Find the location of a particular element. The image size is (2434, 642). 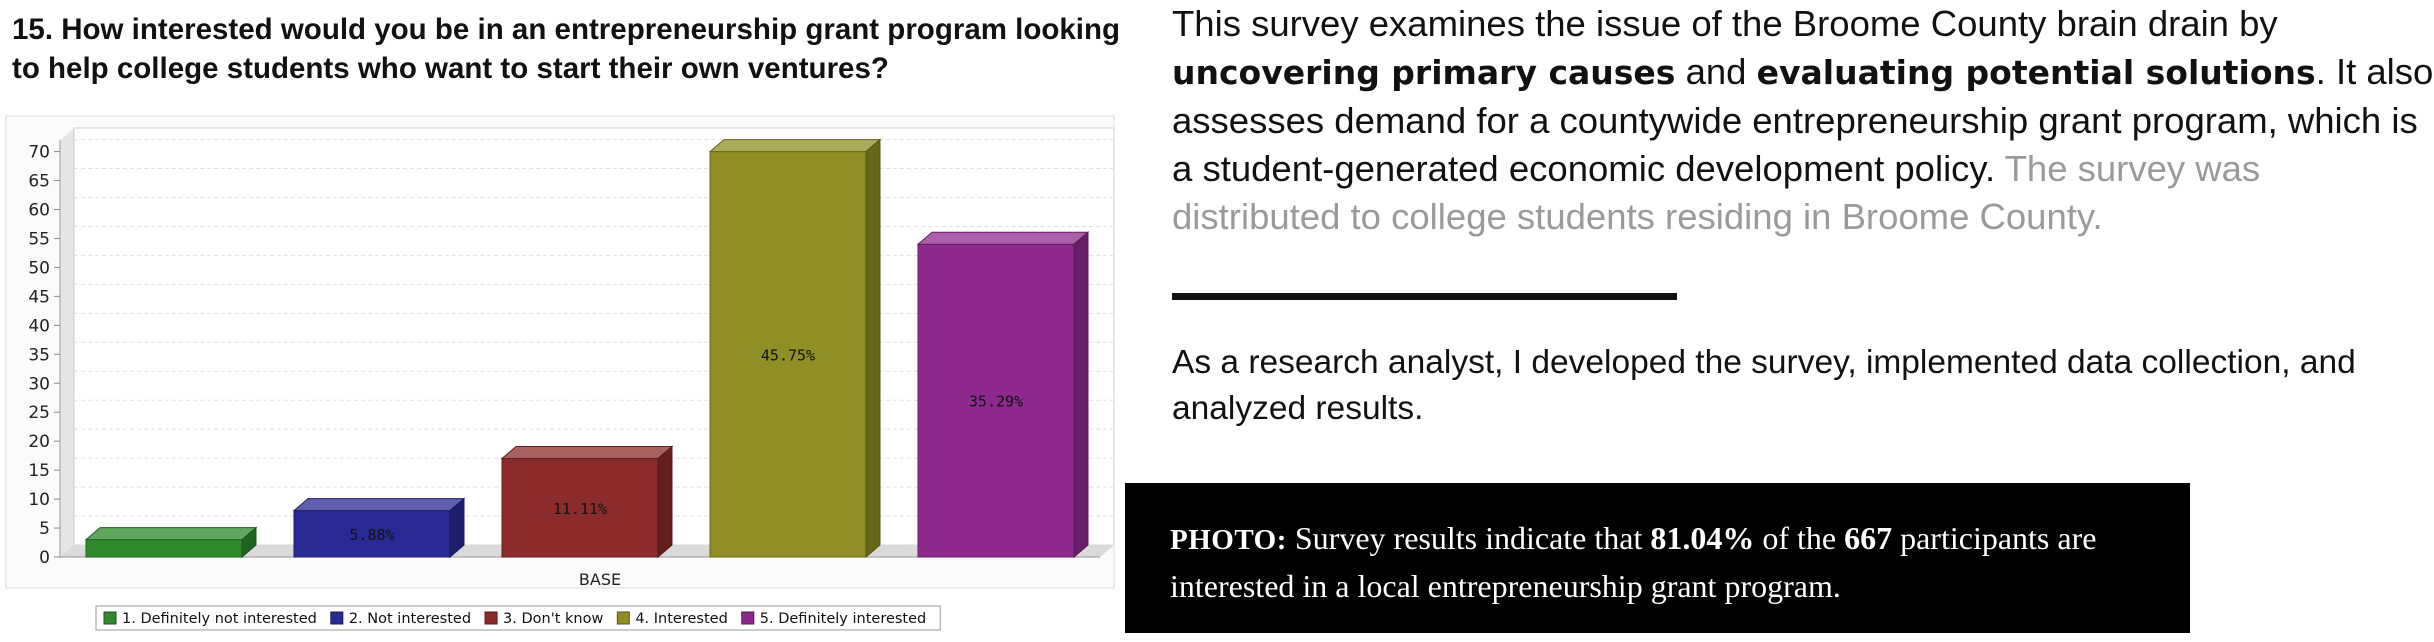

y-tick-label: 65 is located at coordinates (39, 182).